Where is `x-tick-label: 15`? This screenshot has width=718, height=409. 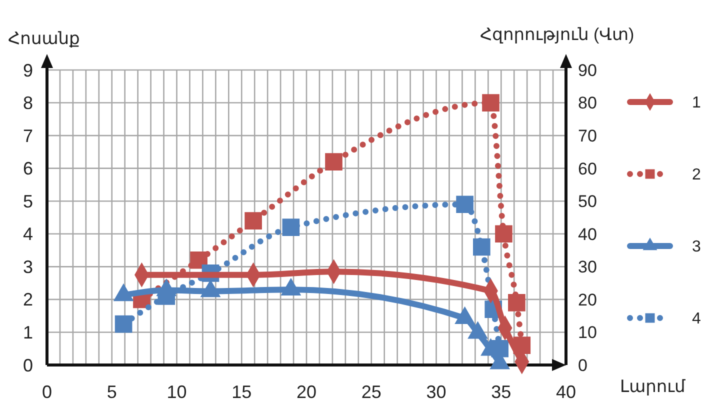
x-tick-label: 15 is located at coordinates (242, 392).